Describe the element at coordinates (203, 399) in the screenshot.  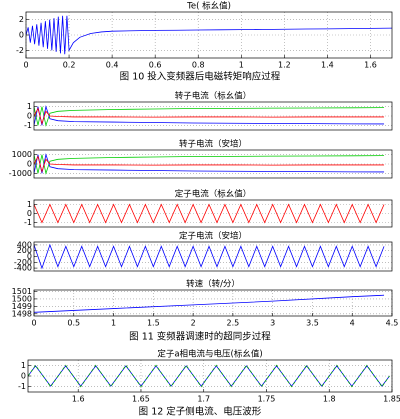
I see `x-tick-label: 1.7` at that location.